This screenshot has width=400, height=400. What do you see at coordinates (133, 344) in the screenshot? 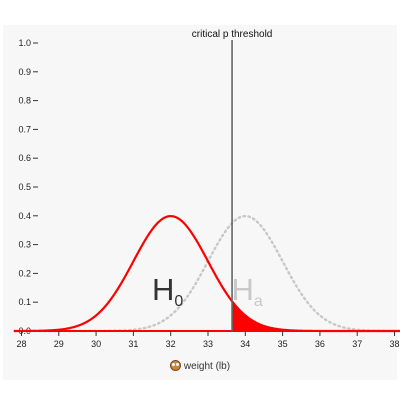
I see `x-tick-label: 31` at bounding box center [133, 344].